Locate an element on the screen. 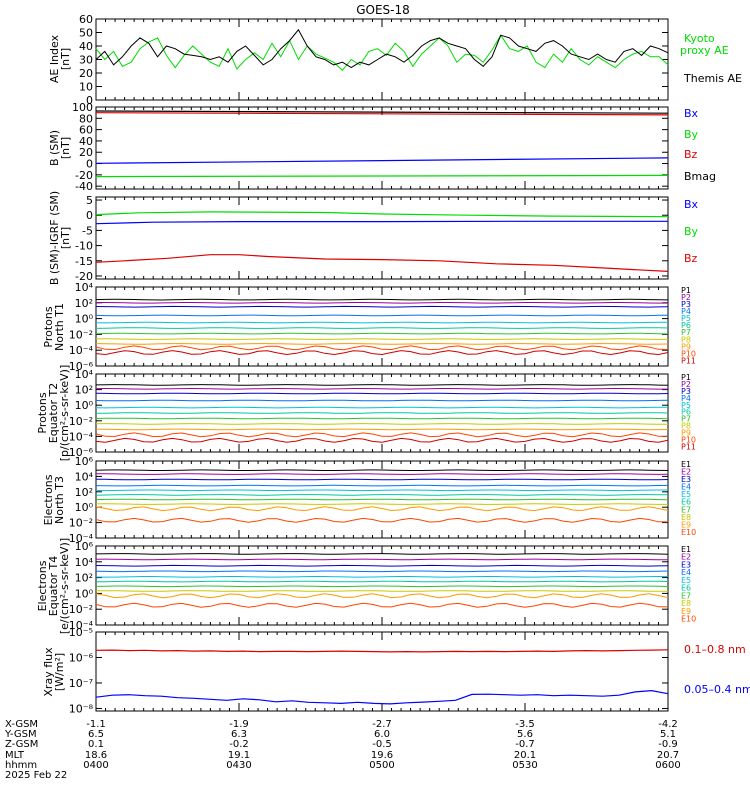  footer-value: 6.5 is located at coordinates (96, 734).